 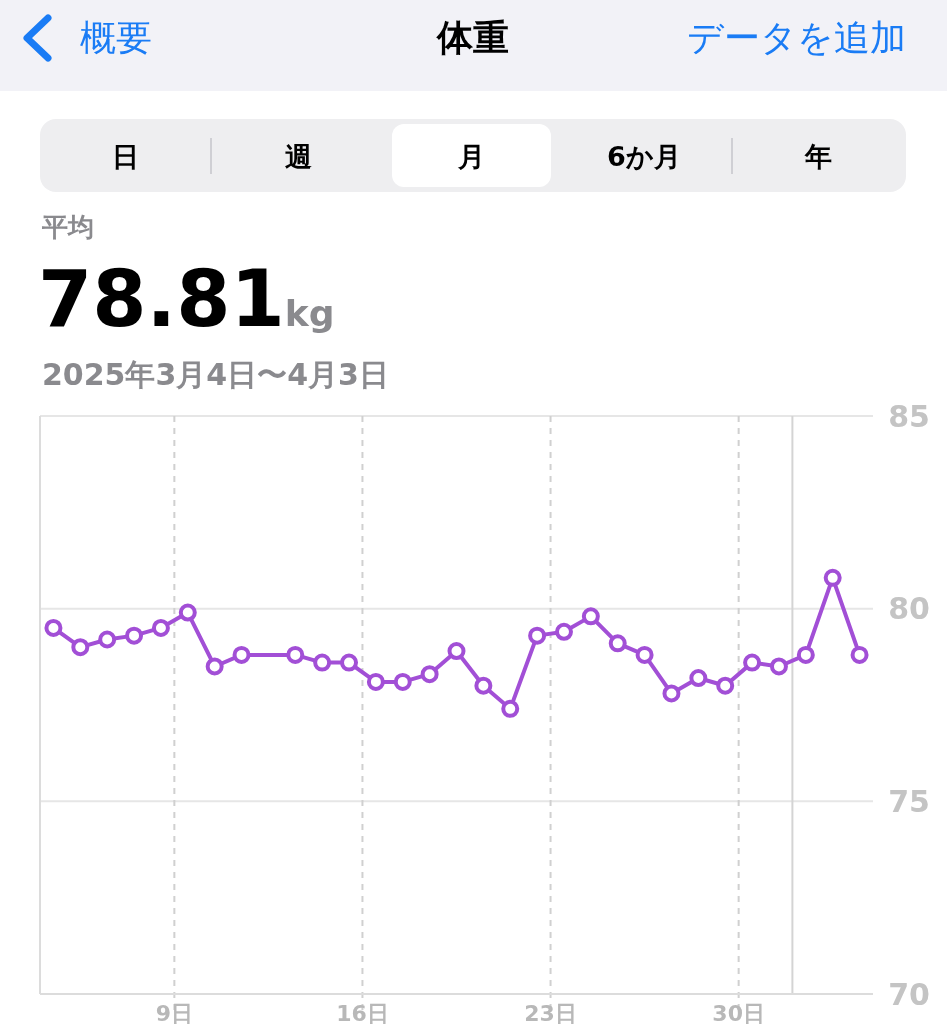 What do you see at coordinates (738, 1012) in the screenshot?
I see `x-tick-label: 30日` at bounding box center [738, 1012].